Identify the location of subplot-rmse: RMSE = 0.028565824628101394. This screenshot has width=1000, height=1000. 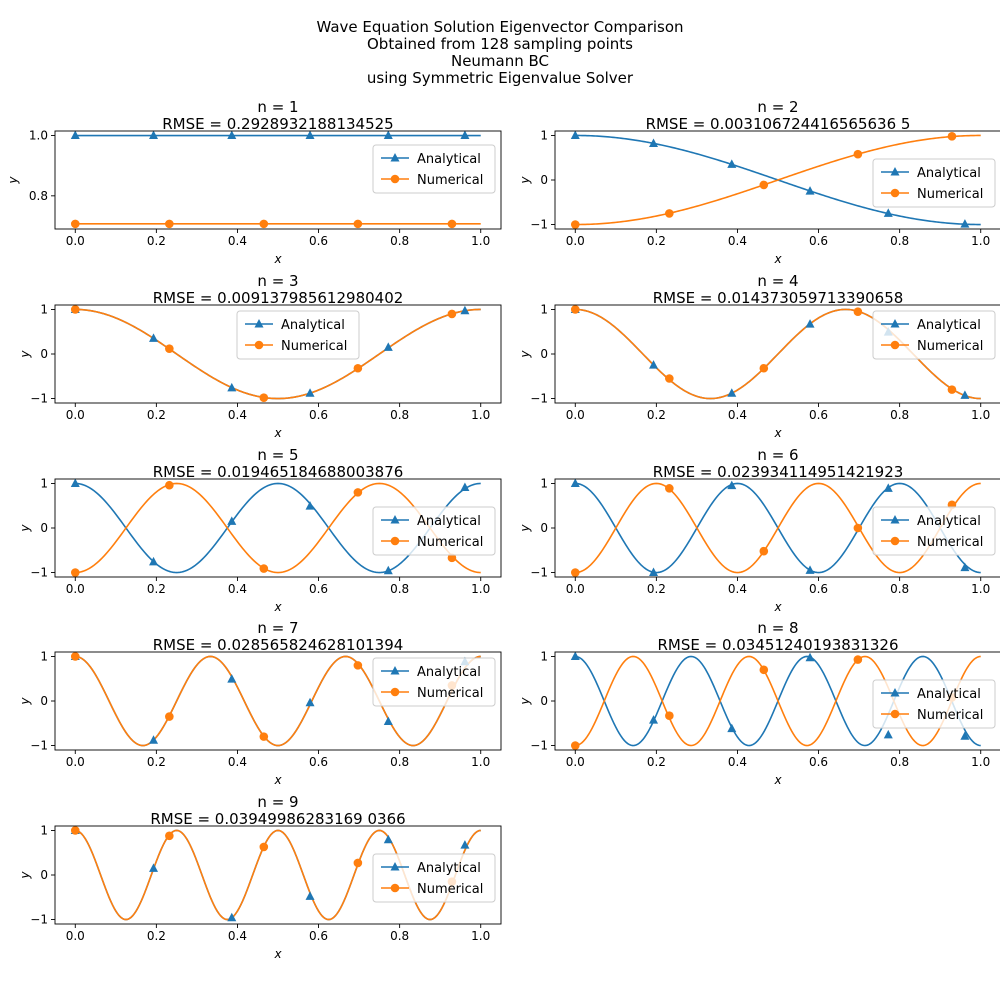
(278, 645).